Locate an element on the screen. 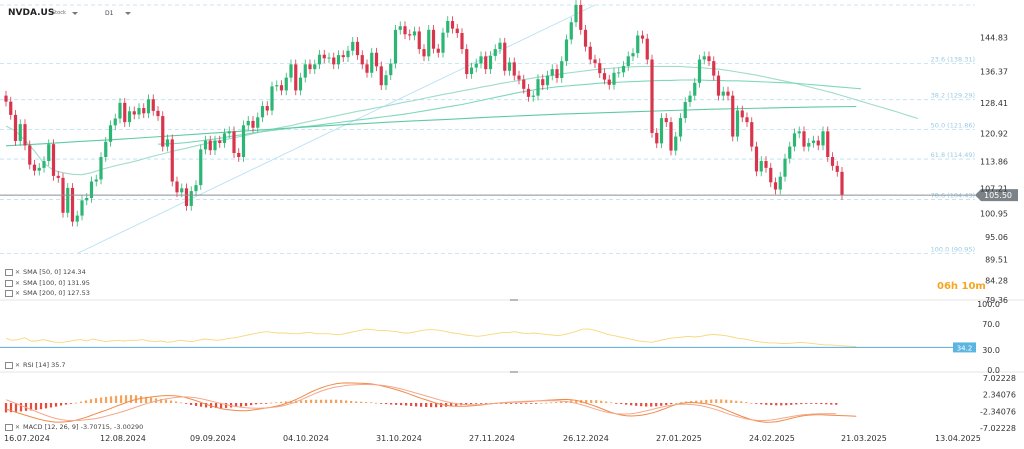 Image resolution: width=1024 pixels, height=449 pixels. legend-sma50: ✕ SMA [50, 0] 124.34 is located at coordinates (45, 272).